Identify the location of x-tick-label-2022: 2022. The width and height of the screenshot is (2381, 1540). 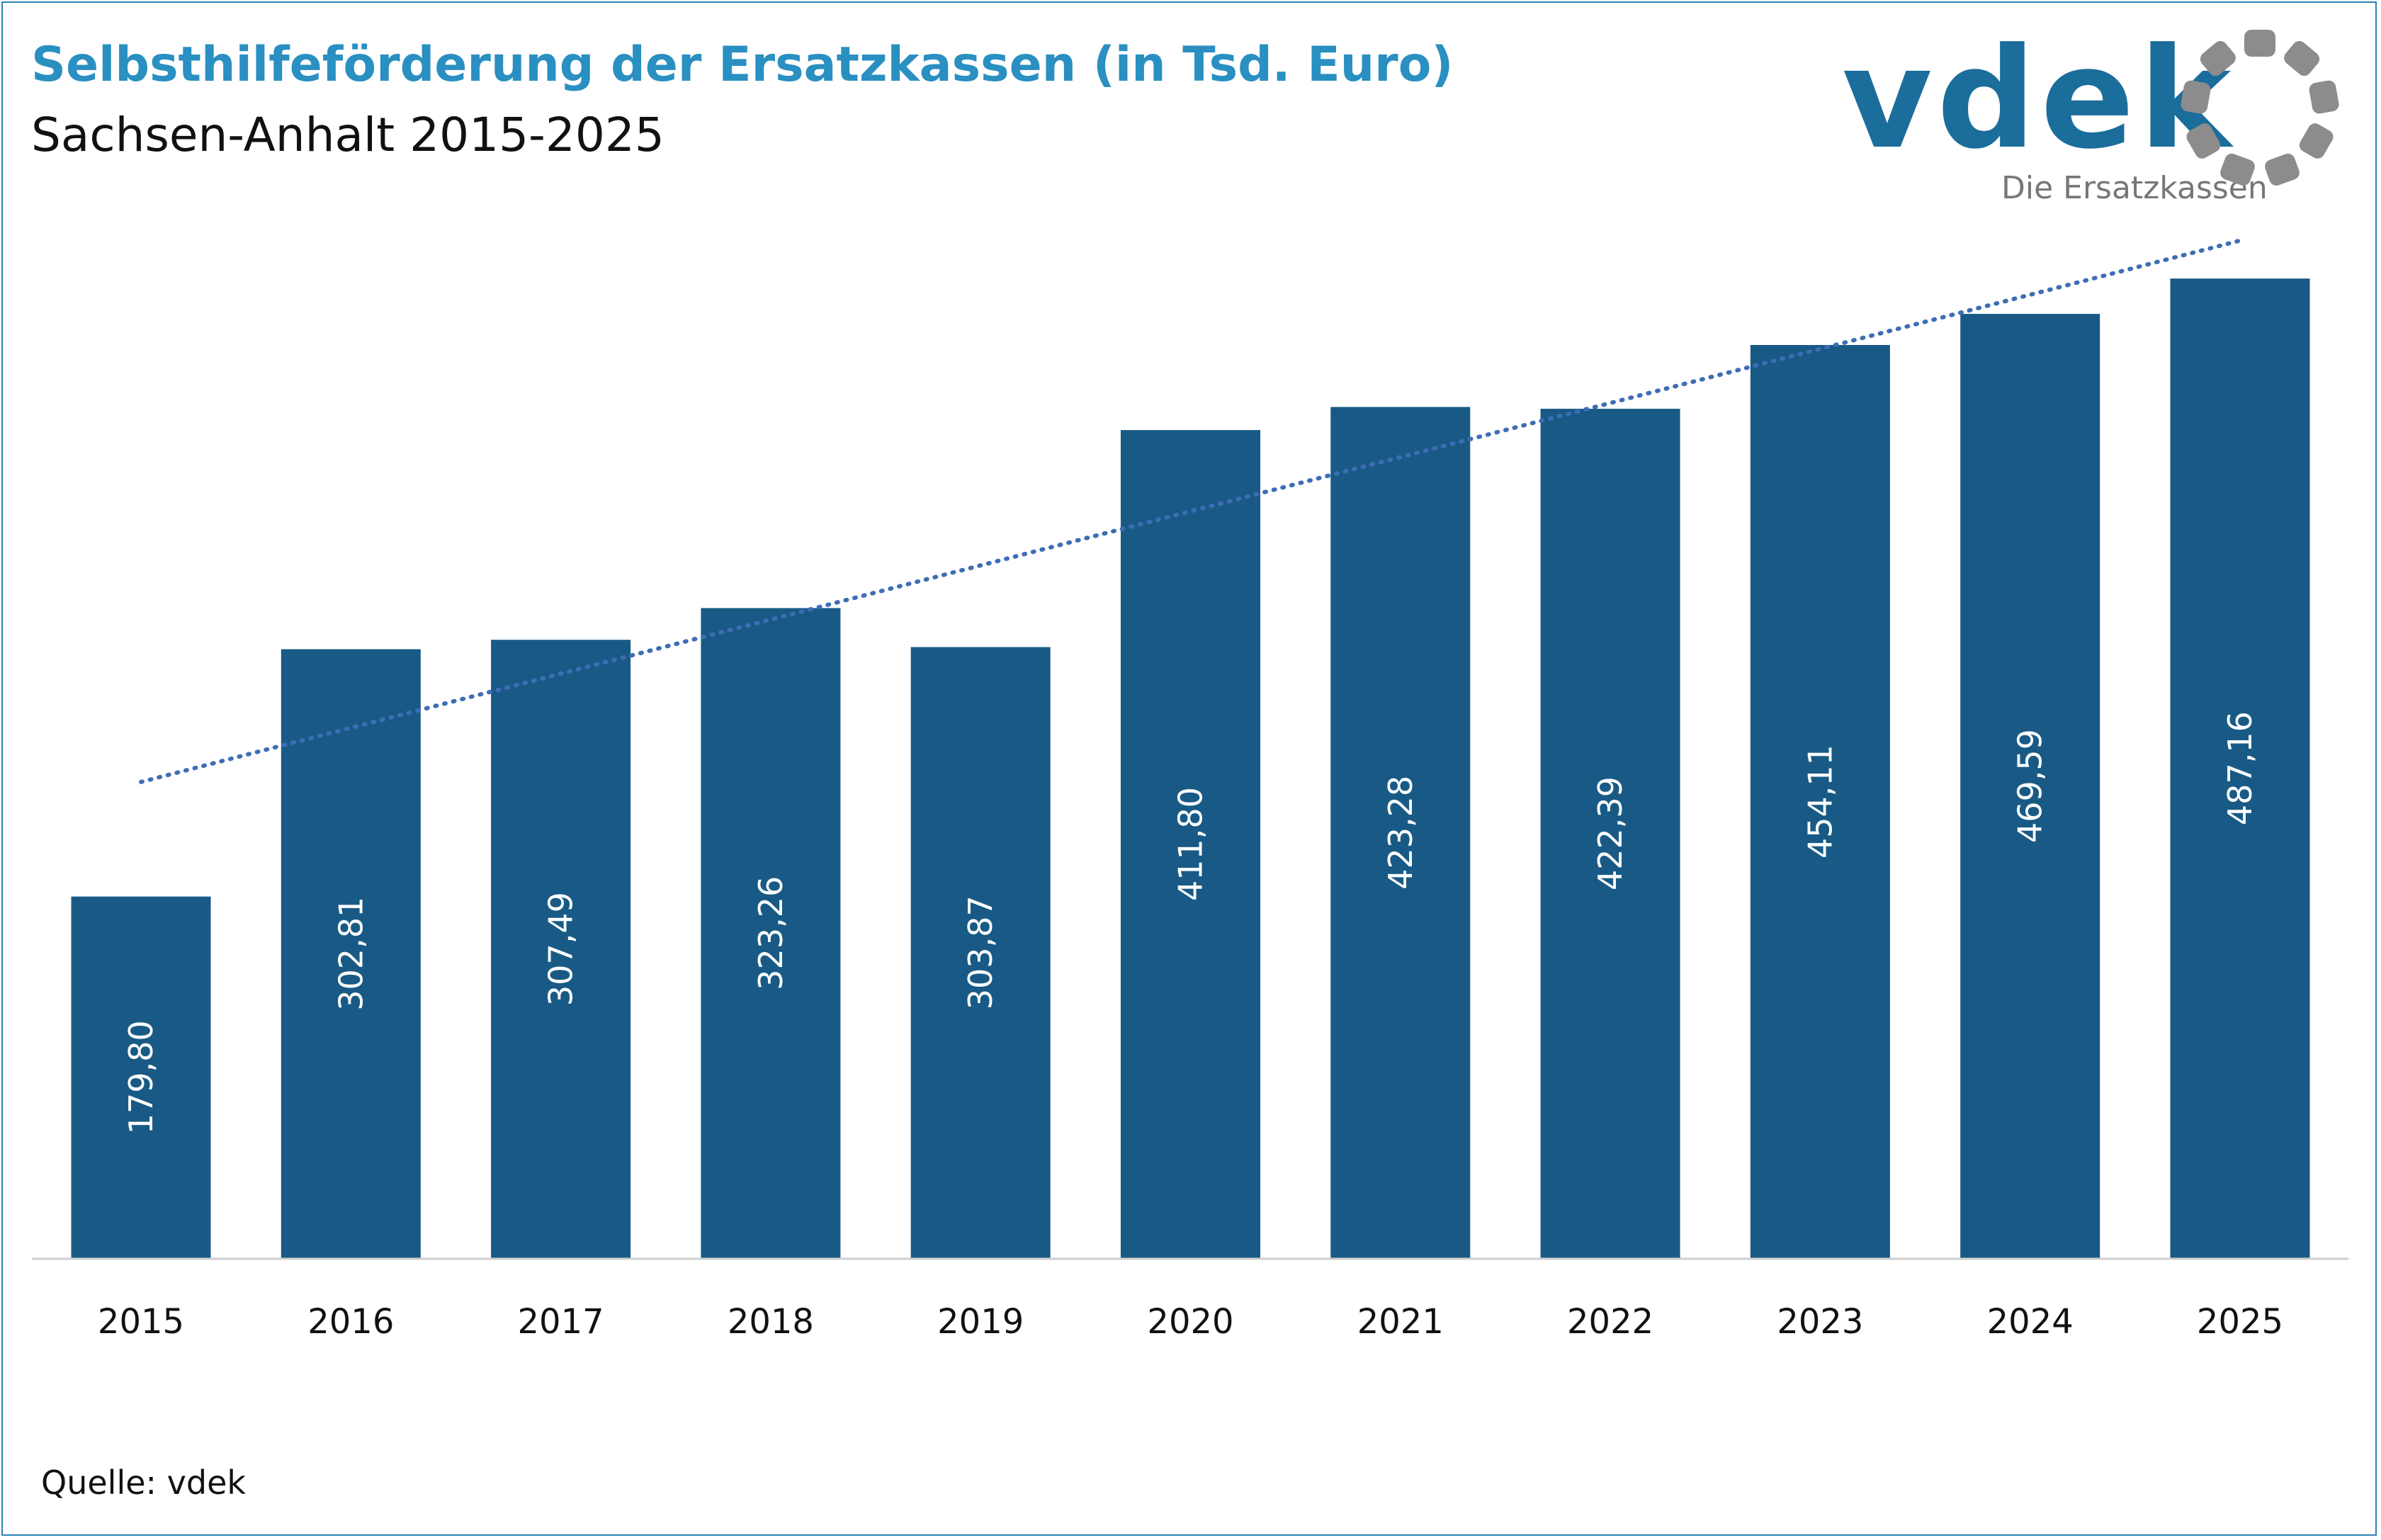
(1610, 1322).